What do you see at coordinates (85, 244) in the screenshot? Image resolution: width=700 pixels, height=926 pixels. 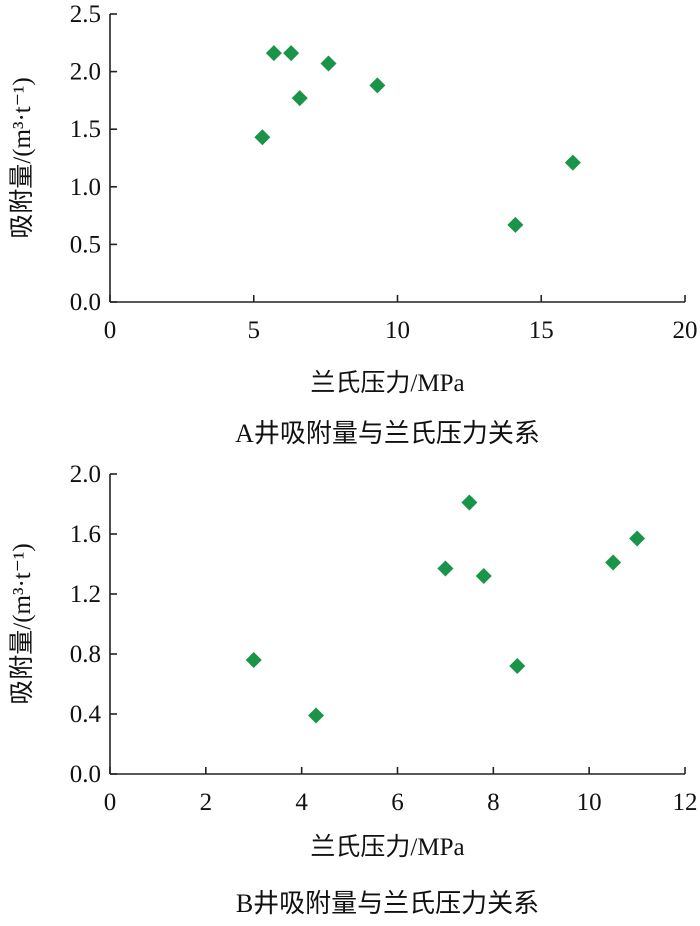 I see `y-tick-label: 0.5` at bounding box center [85, 244].